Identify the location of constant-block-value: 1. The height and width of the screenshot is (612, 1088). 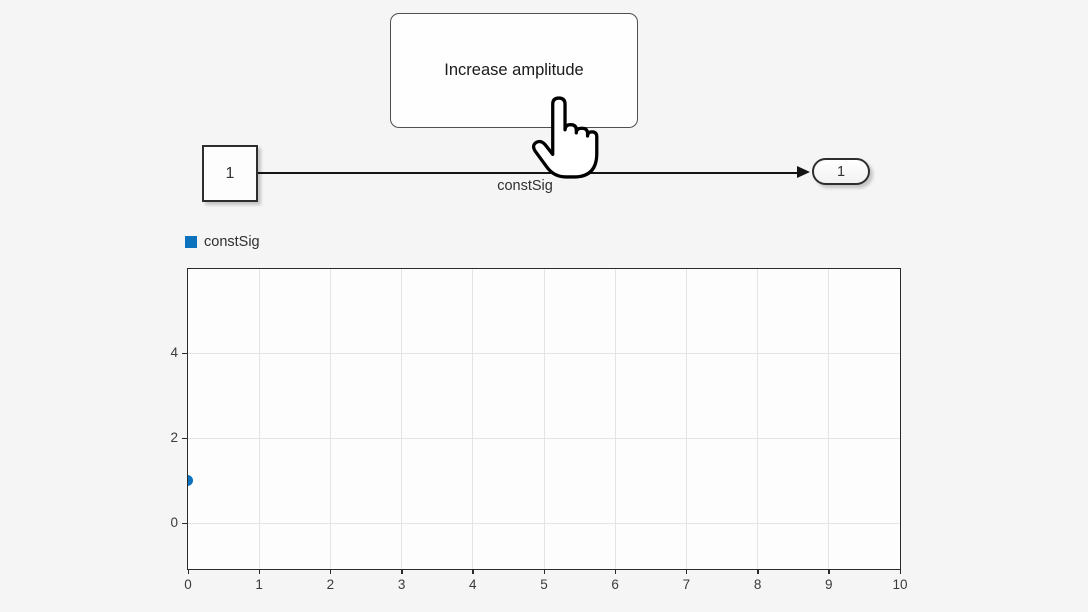
(230, 173).